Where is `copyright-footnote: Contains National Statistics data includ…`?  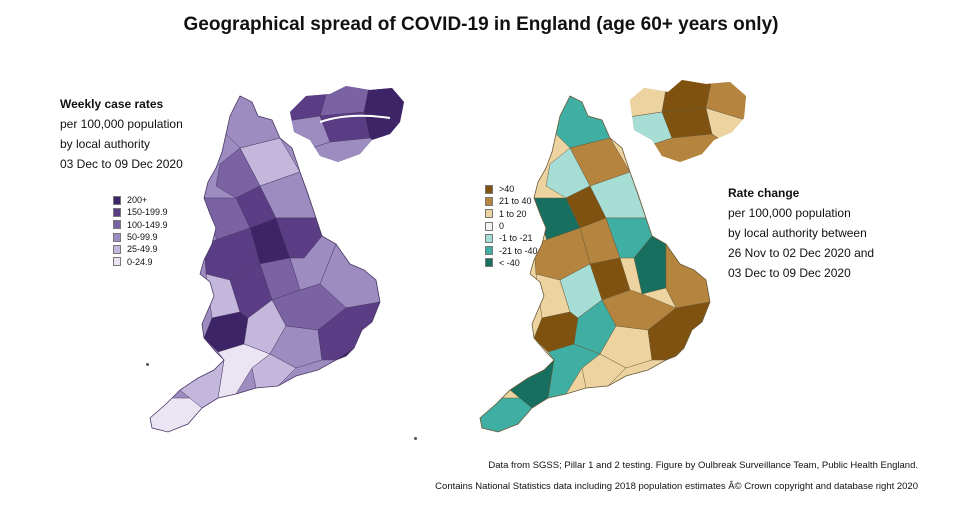 copyright-footnote: Contains National Statistics data includ… is located at coordinates (676, 486).